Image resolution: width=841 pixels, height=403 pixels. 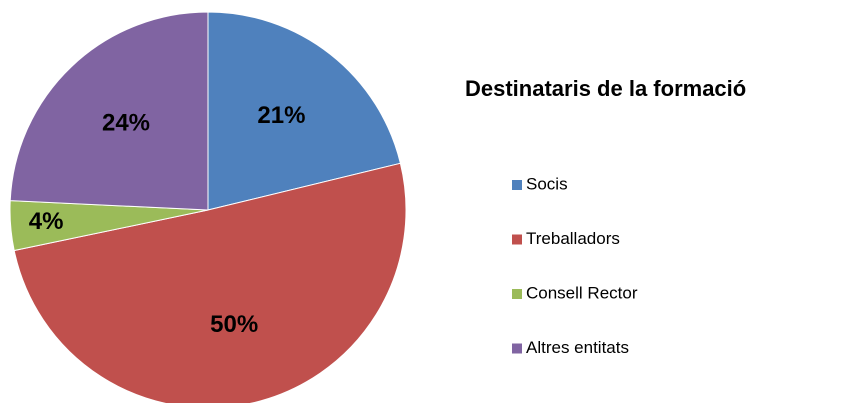 I want to click on chart-title: Destinataris de la formació, so click(x=605, y=88).